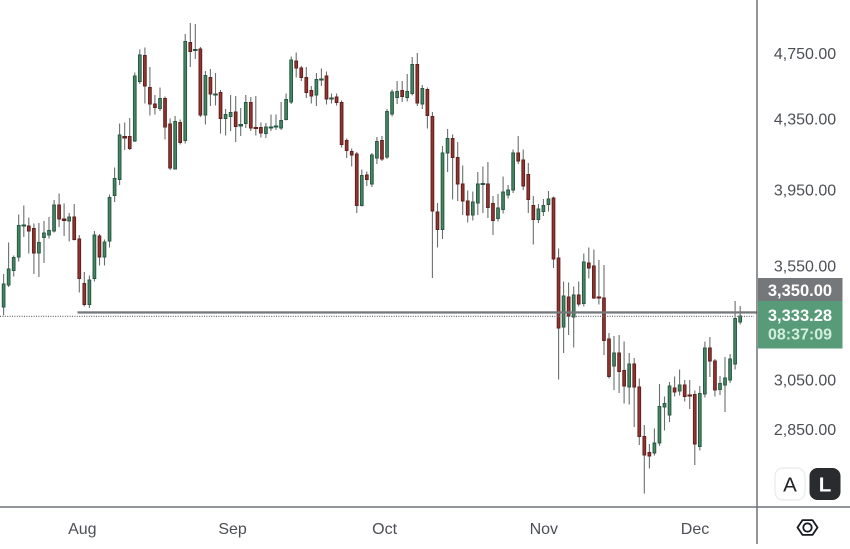 The width and height of the screenshot is (850, 549). I want to click on svg-text: Nov, so click(544, 529).